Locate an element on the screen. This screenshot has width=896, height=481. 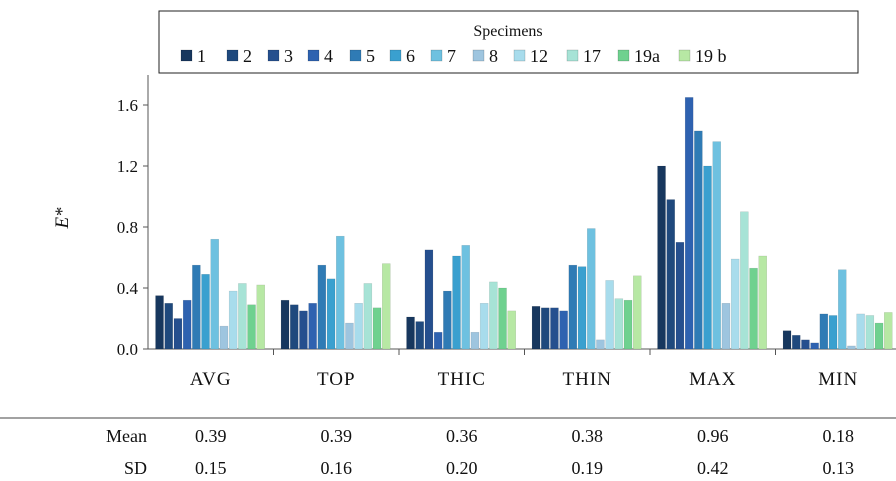
bar-min-19b is located at coordinates (888, 331).